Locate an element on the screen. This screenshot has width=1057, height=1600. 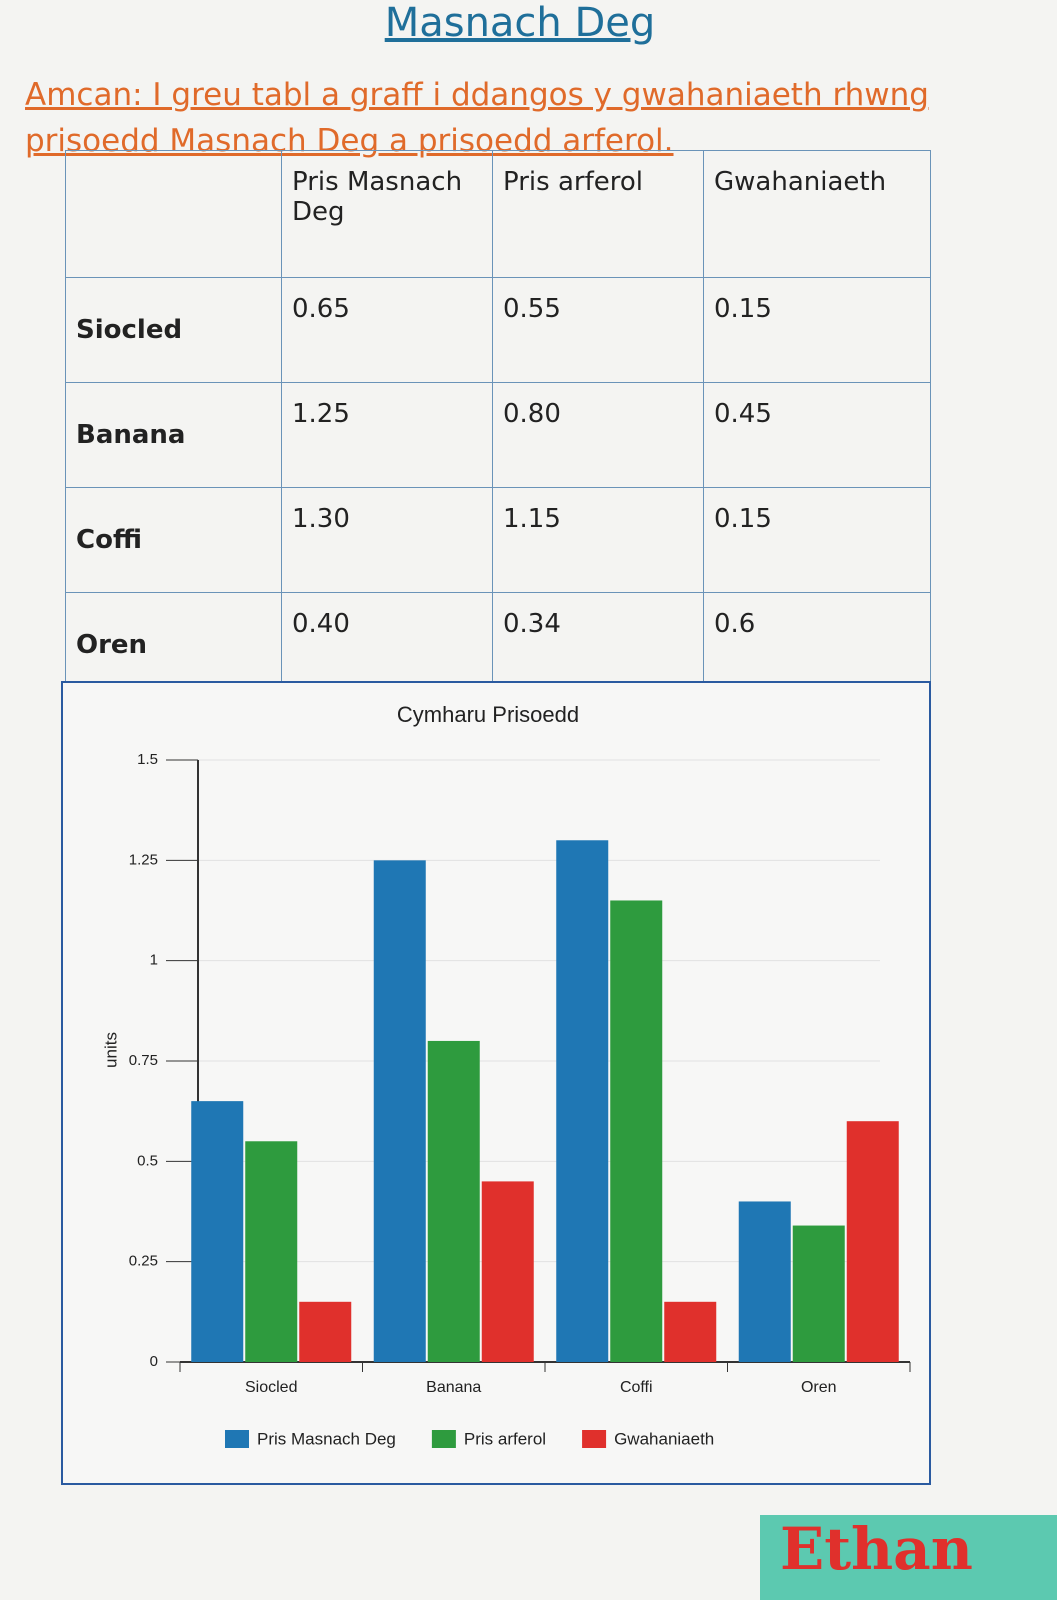
row-label: Banana is located at coordinates (173, 435).